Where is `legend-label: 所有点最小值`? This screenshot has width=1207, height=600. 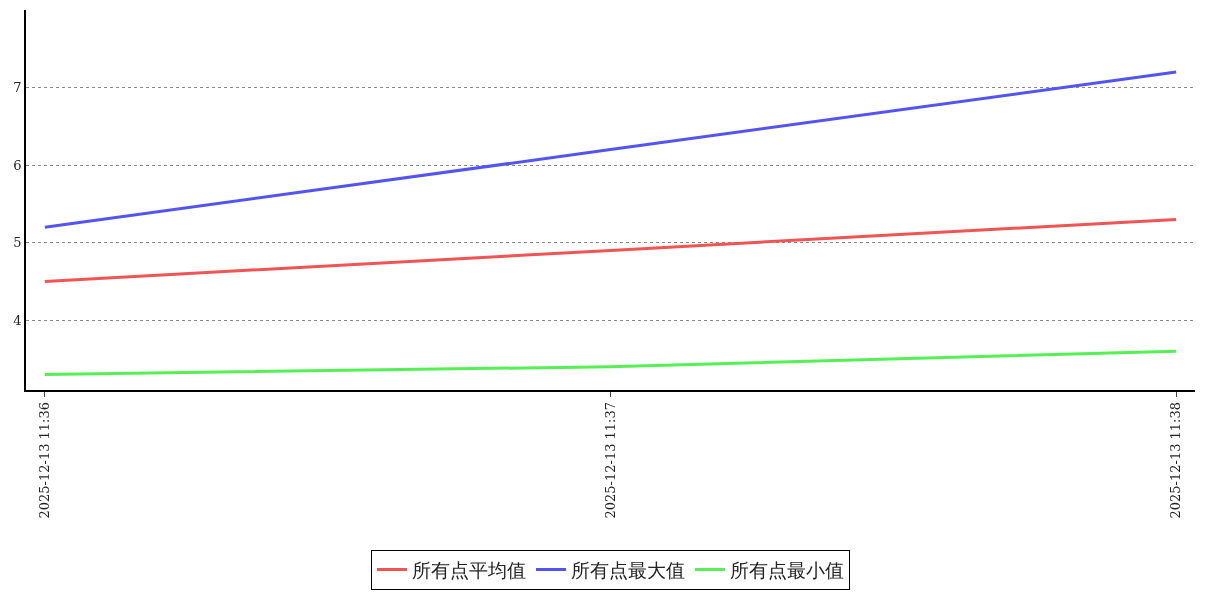 legend-label: 所有点最小值 is located at coordinates (787, 569).